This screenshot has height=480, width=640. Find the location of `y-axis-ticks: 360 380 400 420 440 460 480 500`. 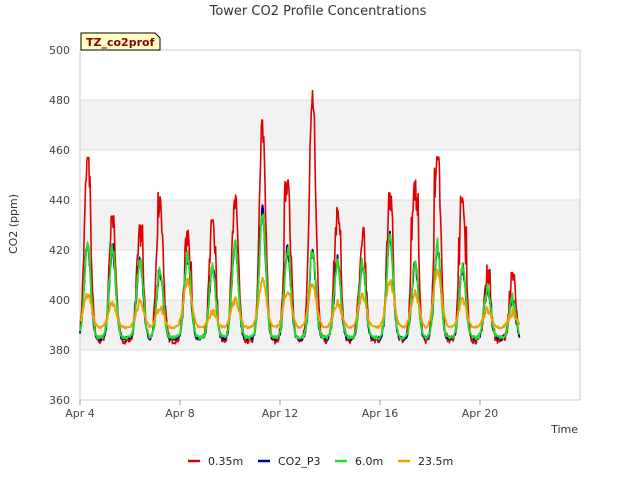

y-axis-ticks: 360 380 400 420 440 460 480 500 is located at coordinates (59, 225).